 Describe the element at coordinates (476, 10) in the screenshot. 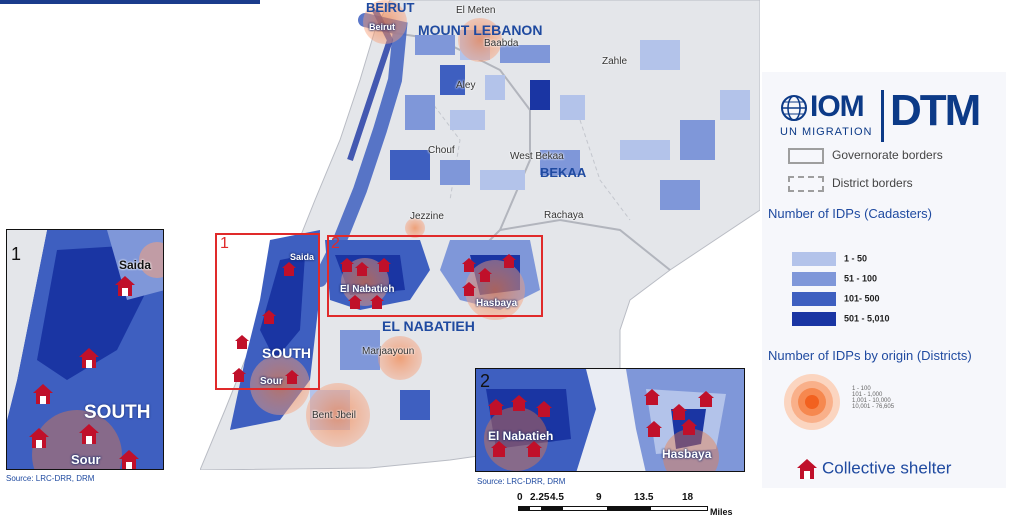

I see `label-el-meten: El Meten` at that location.